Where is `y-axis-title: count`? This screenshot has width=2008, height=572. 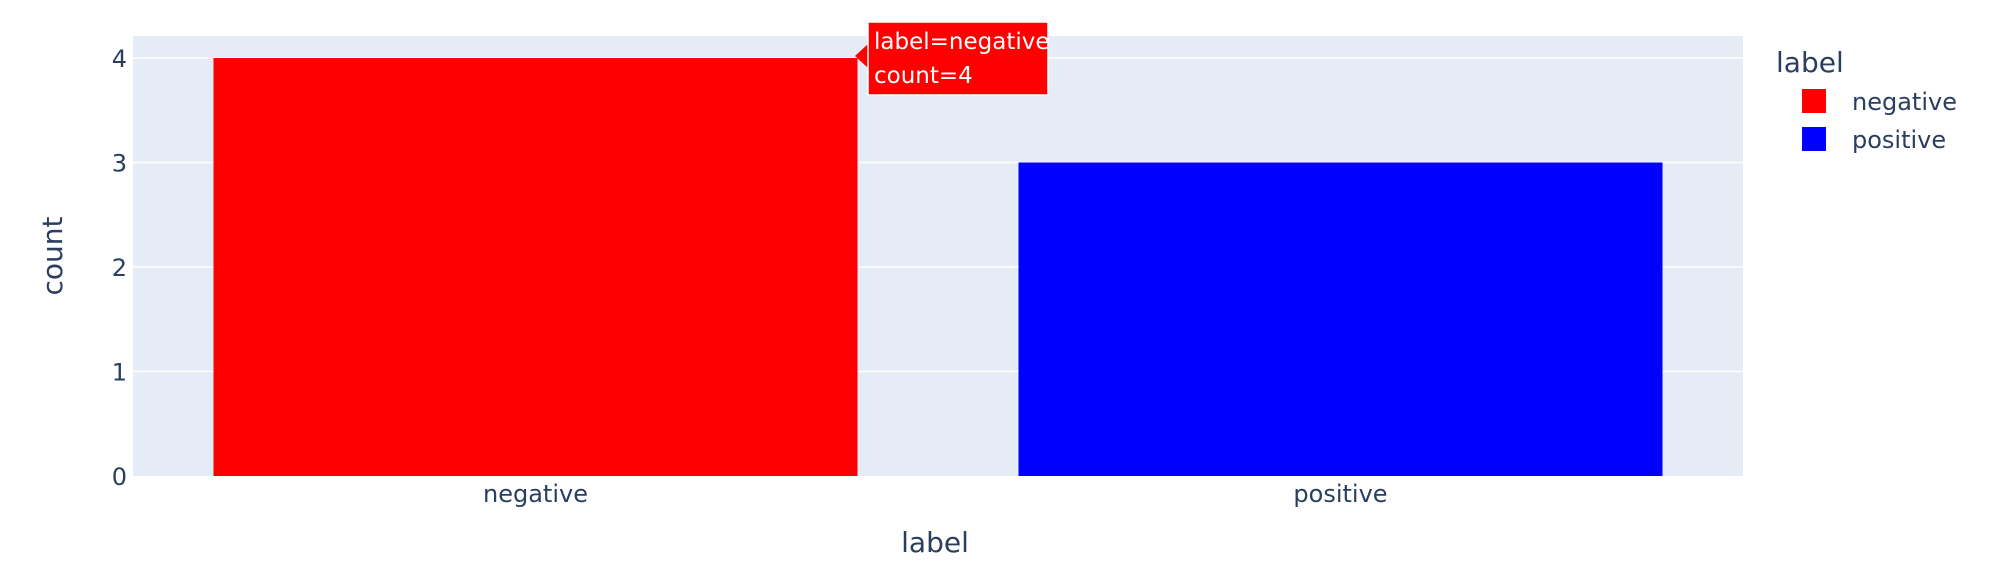 y-axis-title: count is located at coordinates (52, 255).